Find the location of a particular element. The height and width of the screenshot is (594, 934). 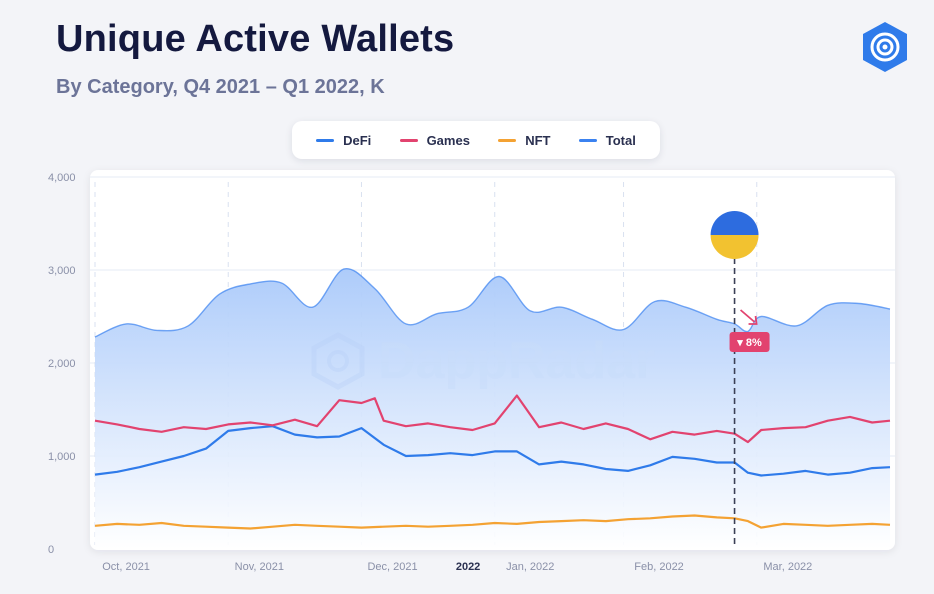

x-tick-label: Feb, 2022 is located at coordinates (659, 567).